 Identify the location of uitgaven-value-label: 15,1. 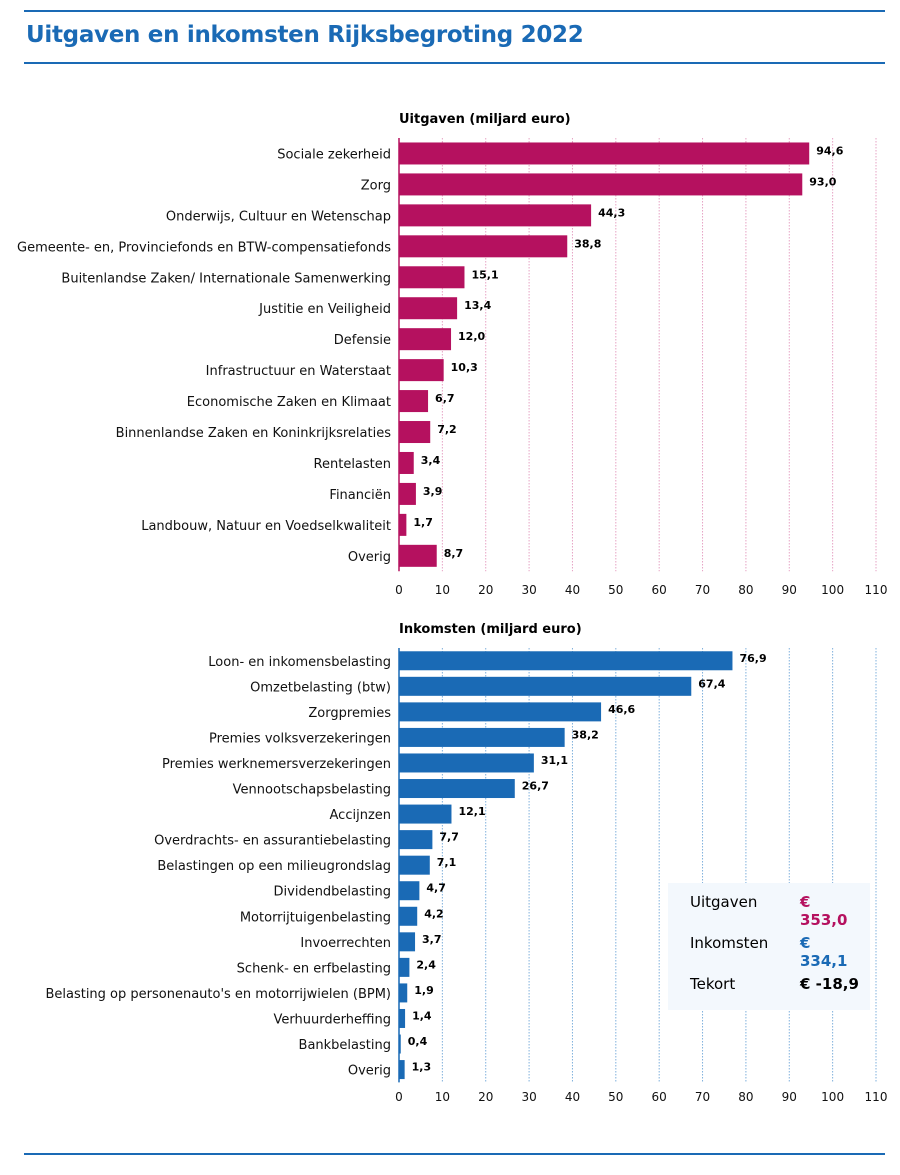
(484, 274).